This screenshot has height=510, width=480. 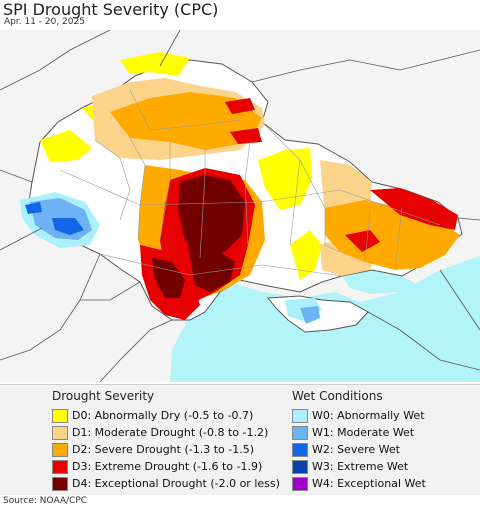 I want to click on drought-legend-item-d3: D3: Extreme Drought (-1.6 to -1.9), so click(x=166, y=466).